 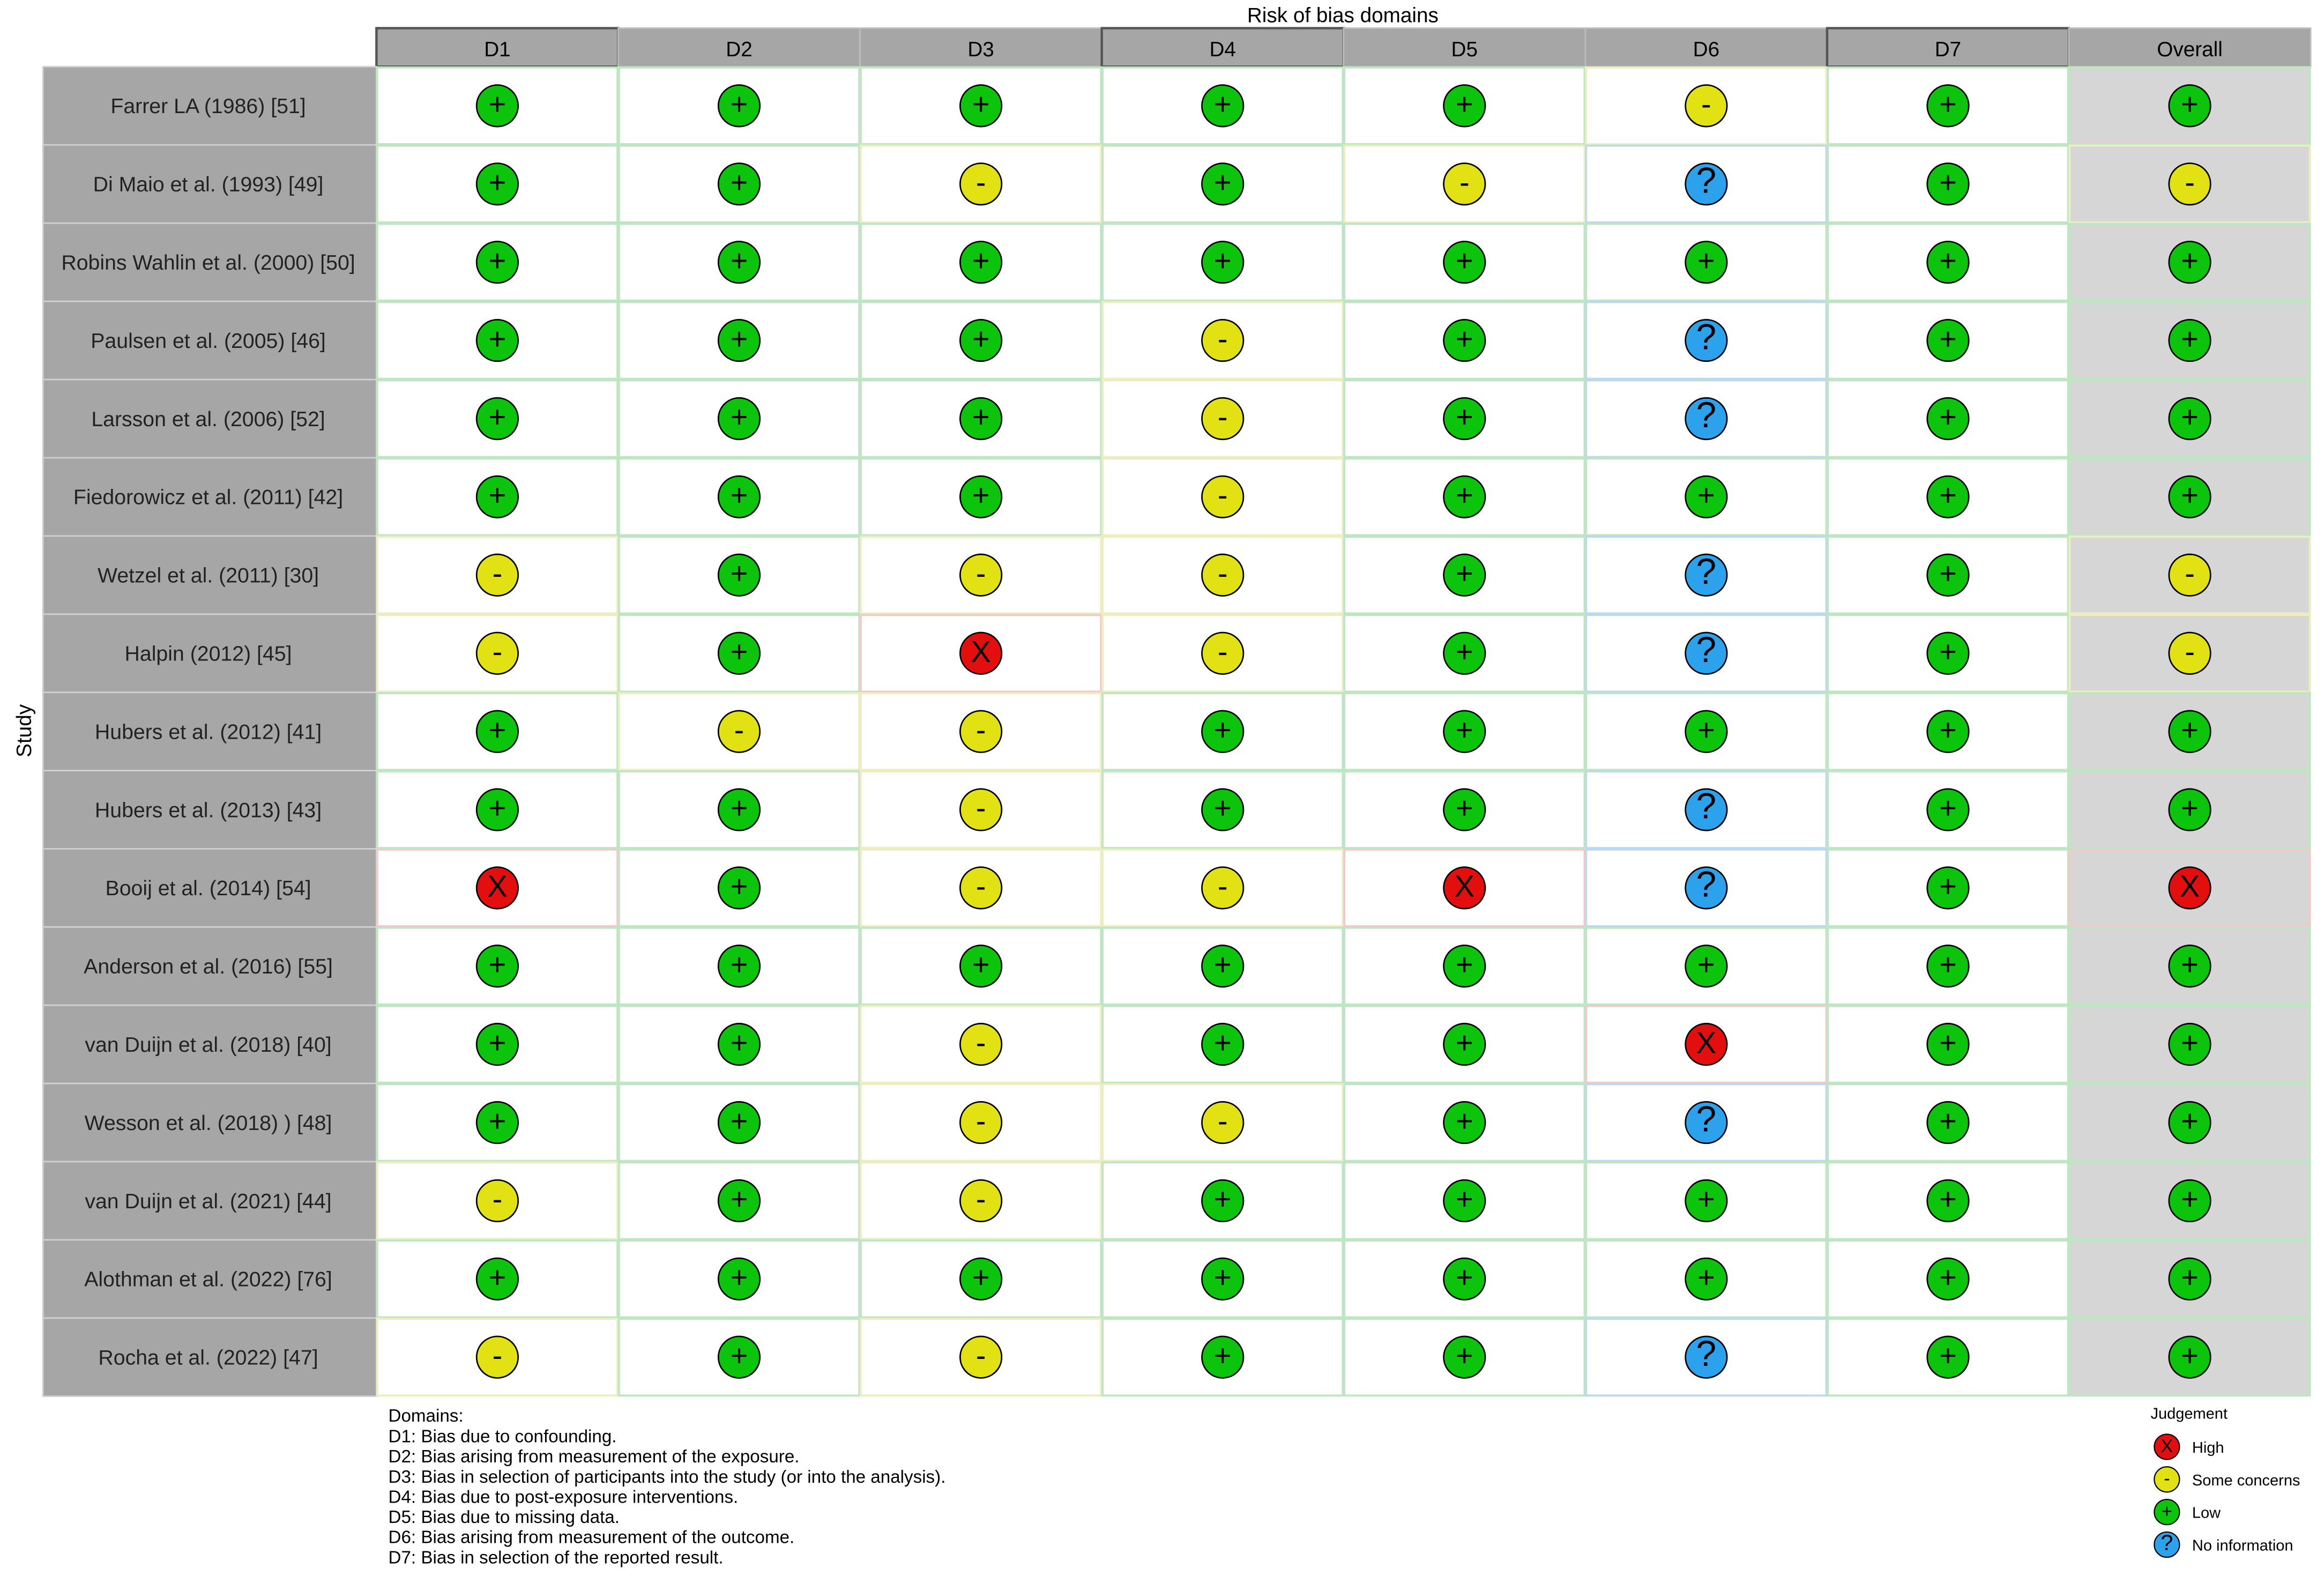 I want to click on legend-entry-some-concerns: - Some concerns, so click(x=2227, y=1480).